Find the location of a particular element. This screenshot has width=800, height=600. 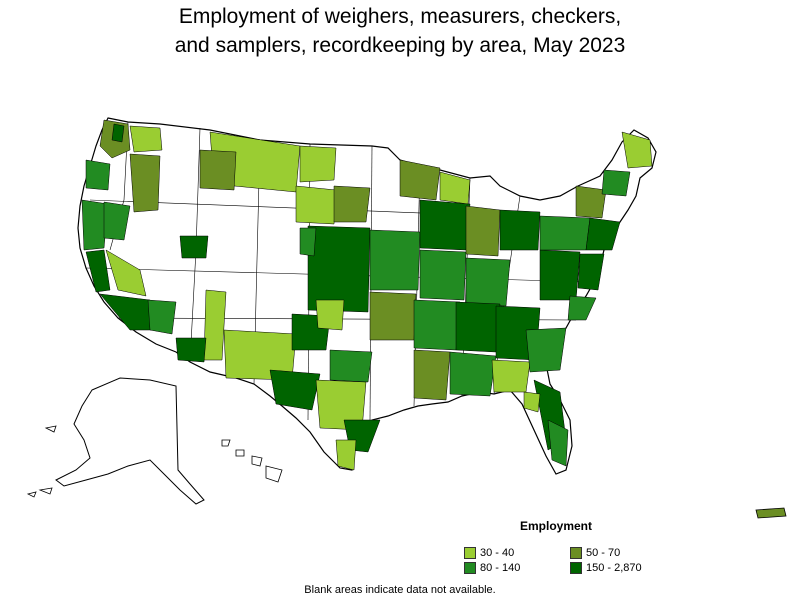

legend-item-30-40: 30 - 40 is located at coordinates (489, 553).